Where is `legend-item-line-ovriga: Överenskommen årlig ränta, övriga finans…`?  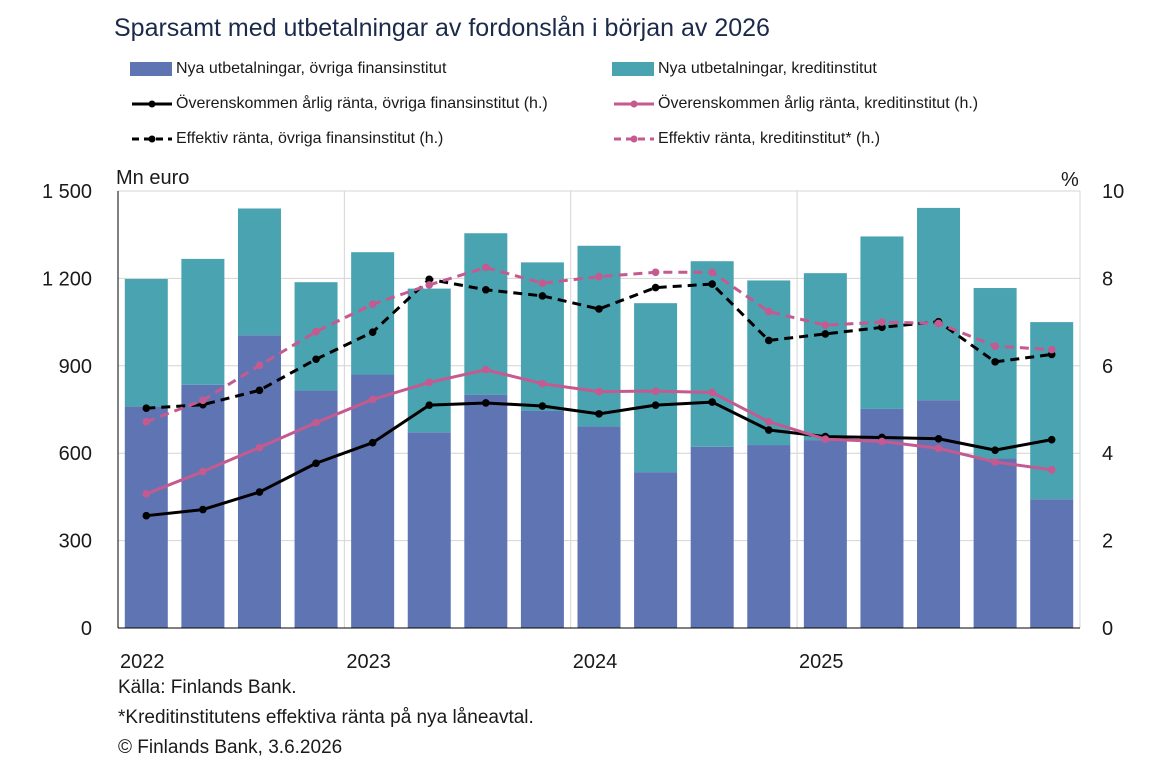 legend-item-line-ovriga: Överenskommen årlig ränta, övriga finans… is located at coordinates (339, 104).